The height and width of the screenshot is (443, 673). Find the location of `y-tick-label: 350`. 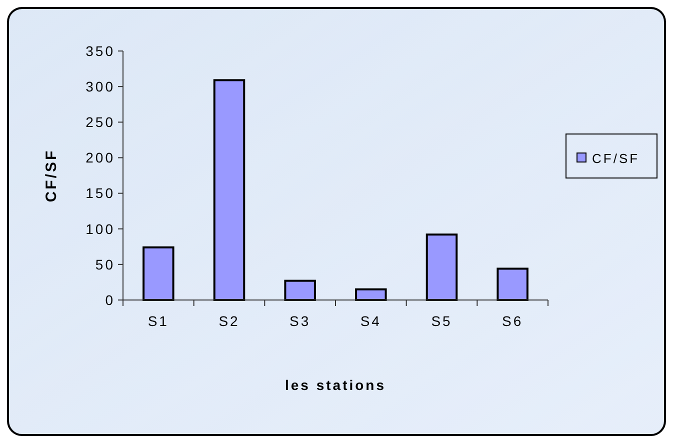

y-tick-label: 350 is located at coordinates (100, 50).